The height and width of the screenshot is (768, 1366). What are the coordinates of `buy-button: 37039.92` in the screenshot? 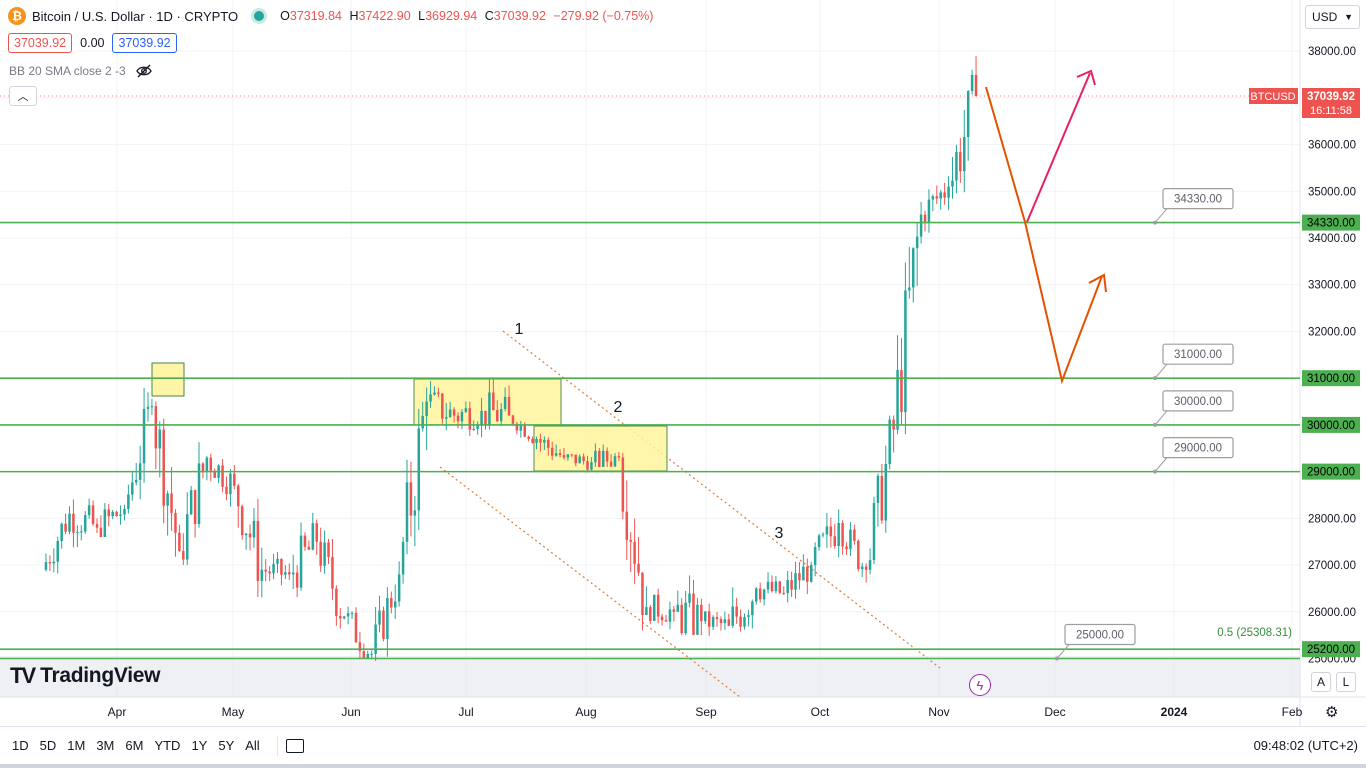 It's located at (144, 43).